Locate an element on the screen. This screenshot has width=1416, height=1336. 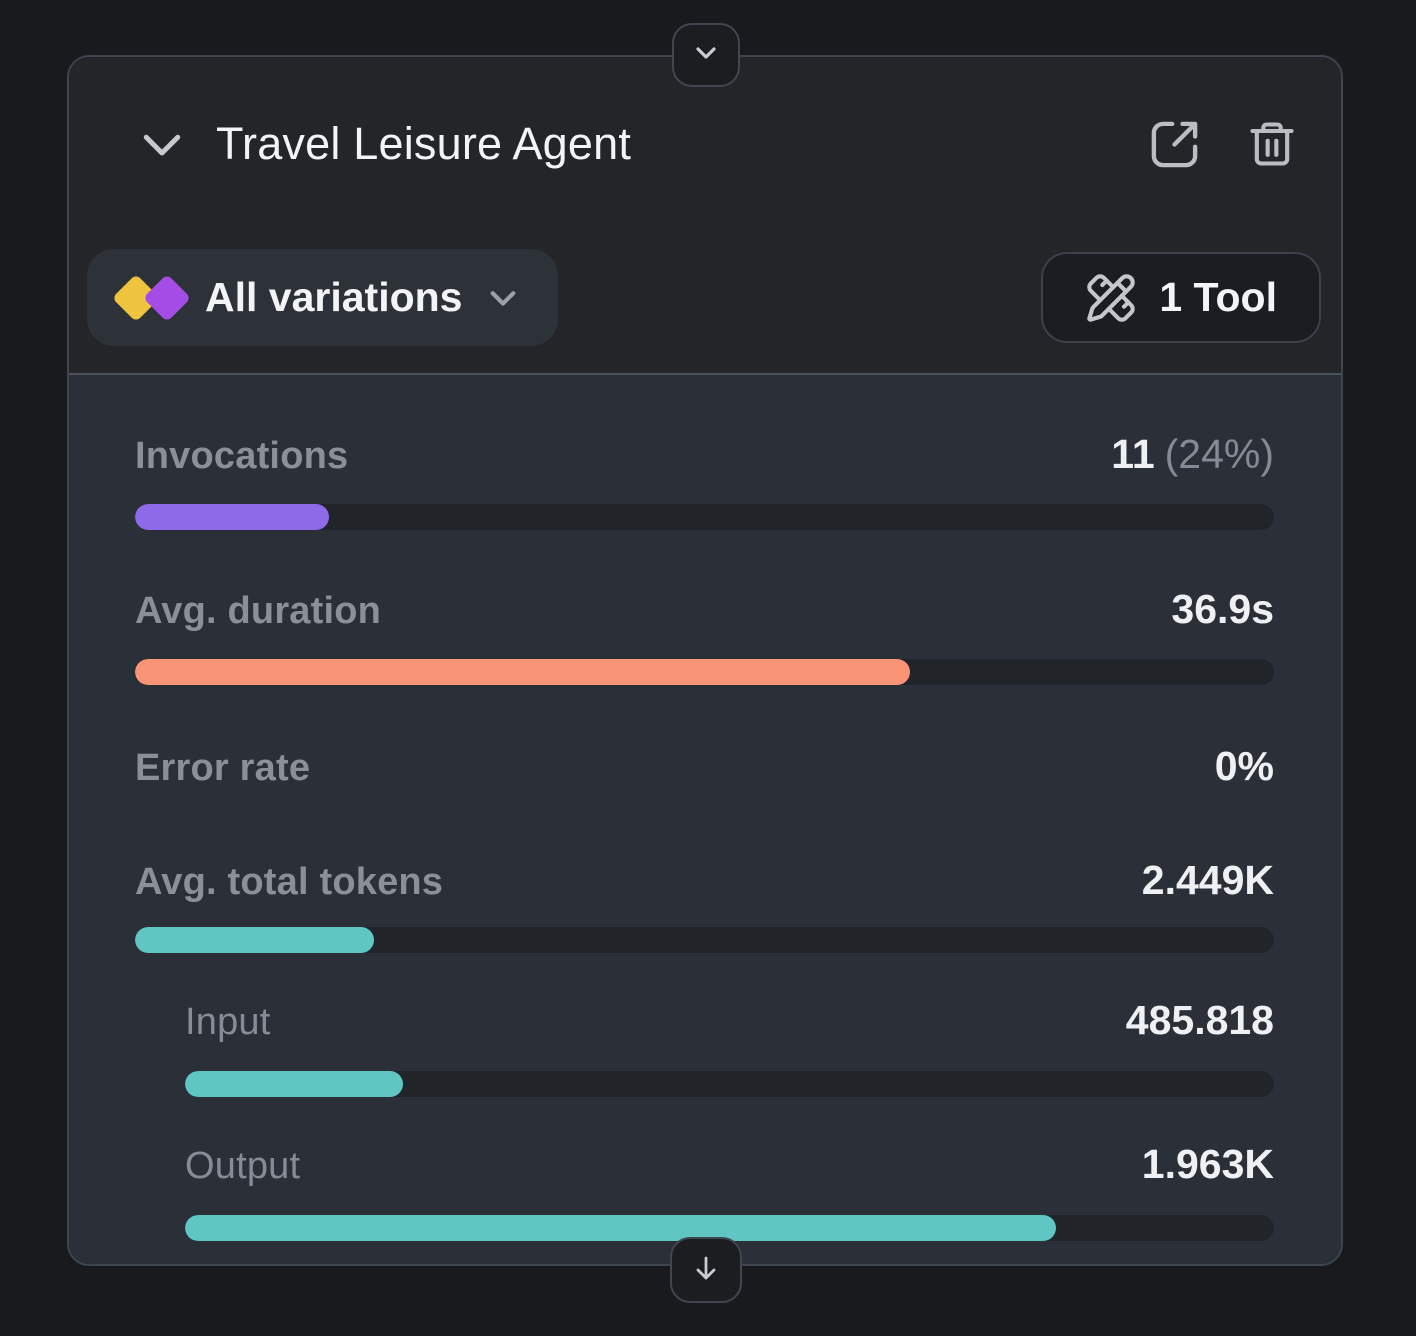
variations-diamonds-icon is located at coordinates (157, 298).